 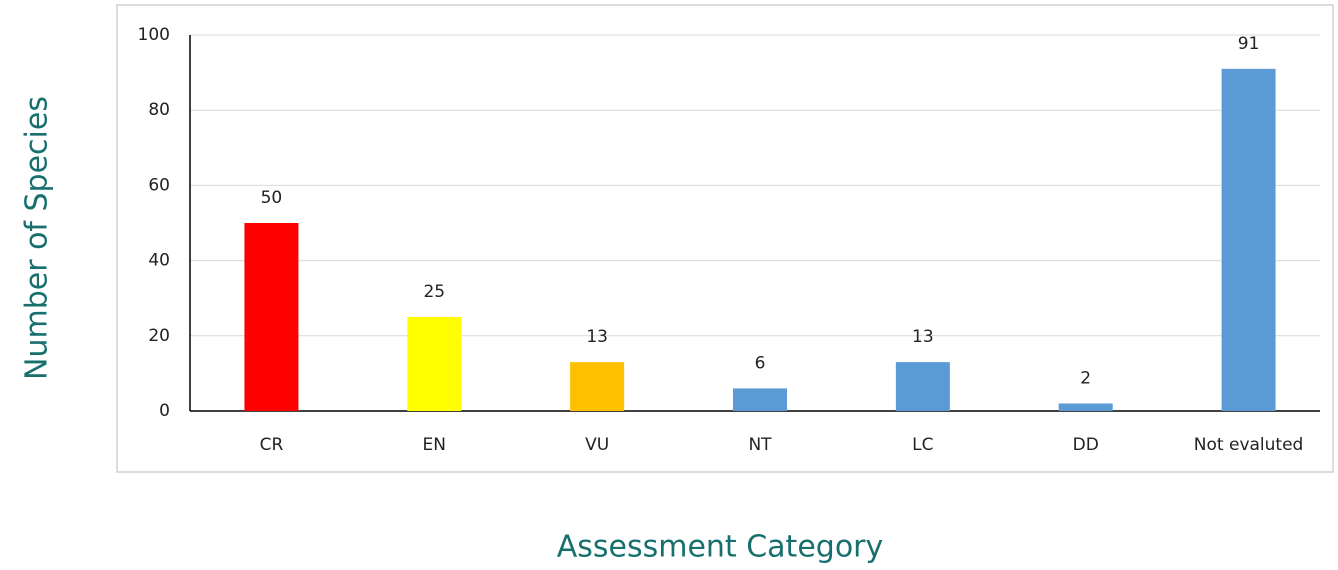 I want to click on data-label: 2, so click(x=1085, y=378).